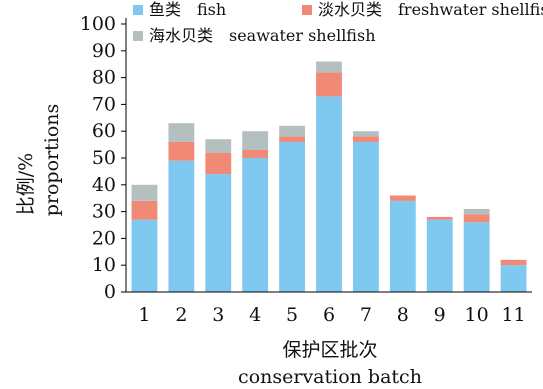 Image resolution: width=543 pixels, height=389 pixels. Describe the element at coordinates (255, 315) in the screenshot. I see `x-tick-label-4: 4` at that location.